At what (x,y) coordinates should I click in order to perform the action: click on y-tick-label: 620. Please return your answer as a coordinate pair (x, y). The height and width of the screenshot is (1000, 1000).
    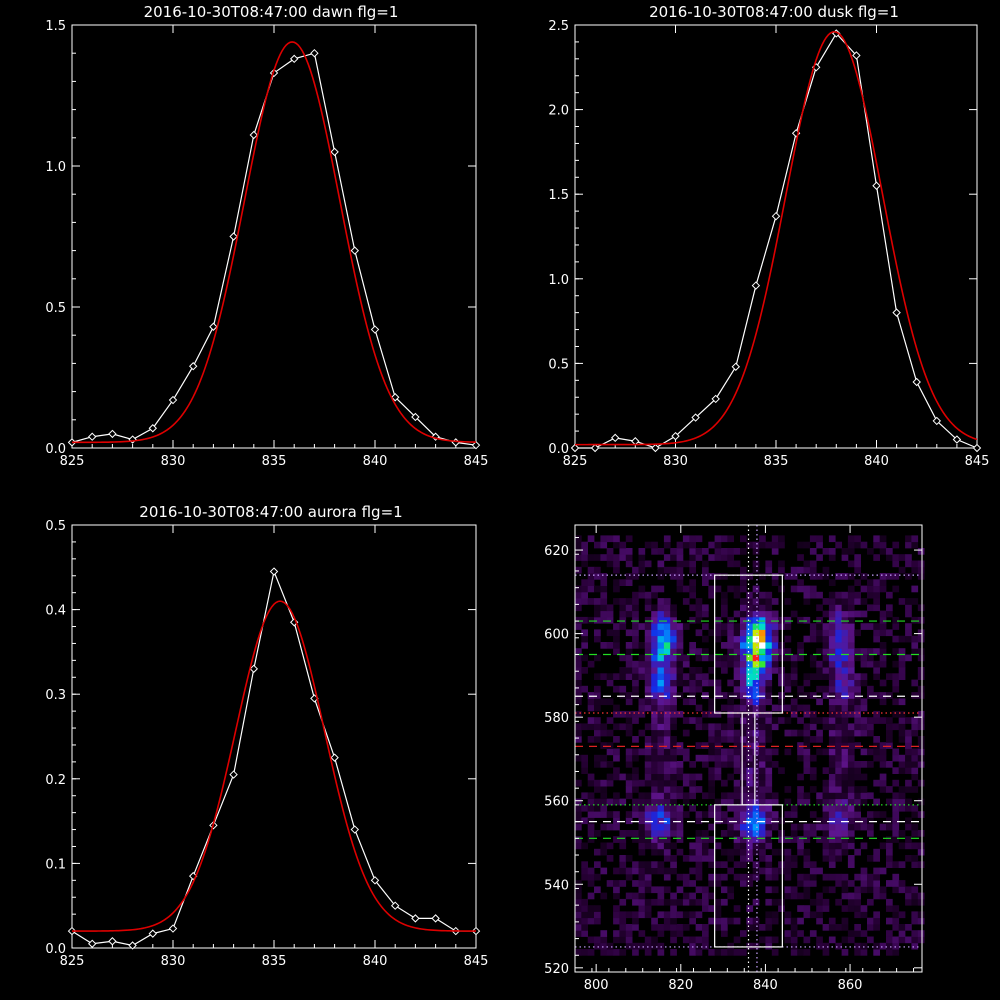
    Looking at the image, I should click on (556, 551).